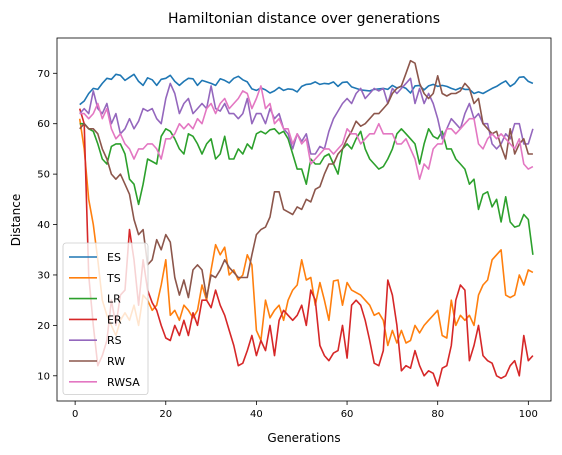  Describe the element at coordinates (16, 220) in the screenshot. I see `y-axis-label: Distance` at that location.